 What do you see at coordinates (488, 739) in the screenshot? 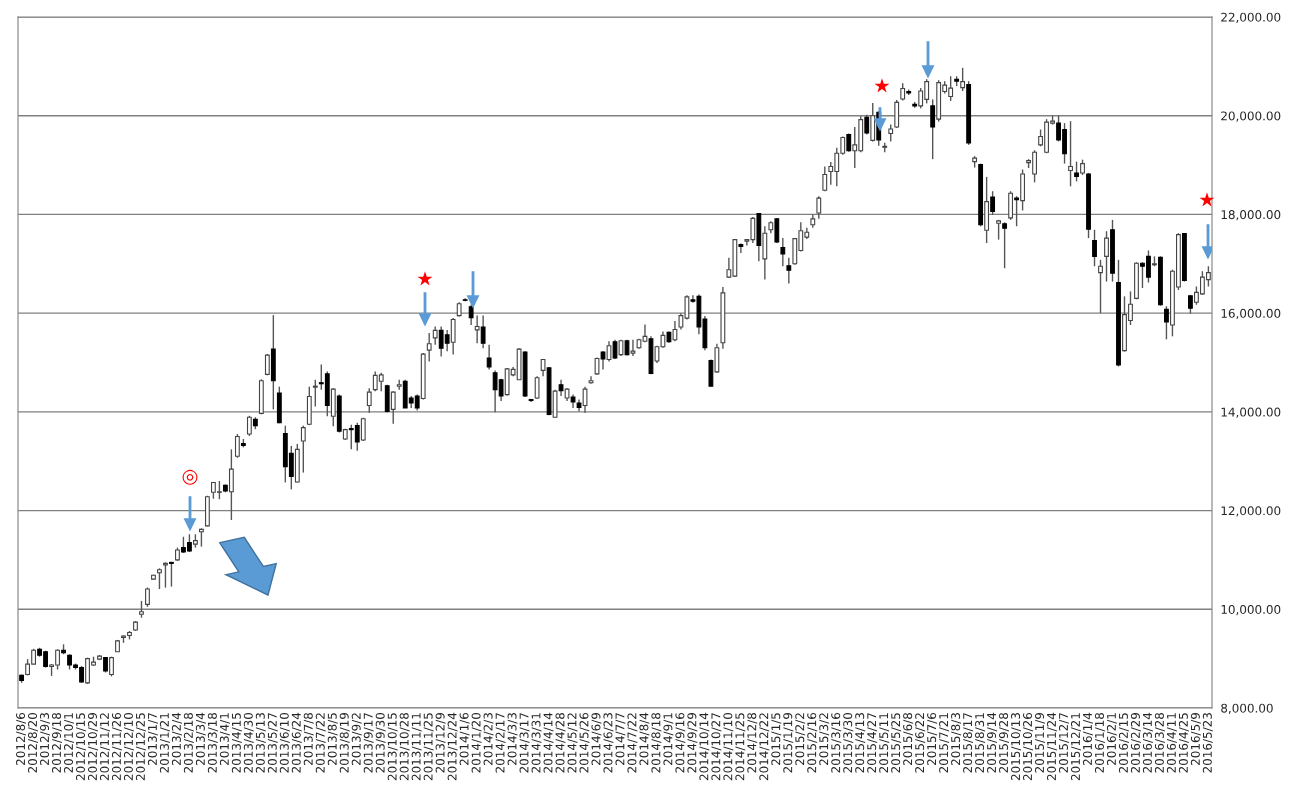
I see `x-tick-label: 2014/2/3` at bounding box center [488, 739].